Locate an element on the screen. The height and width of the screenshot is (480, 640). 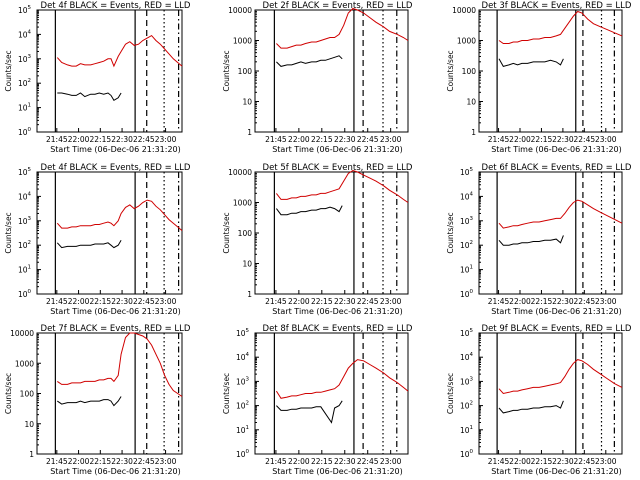
panel-title: Det 6f BLACK = Events, RED = LLD is located at coordinates (557, 168).